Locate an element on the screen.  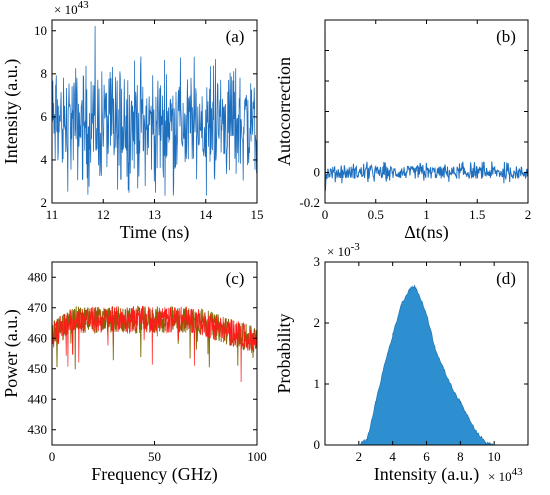
x-tick-label: 8 is located at coordinates (460, 456).